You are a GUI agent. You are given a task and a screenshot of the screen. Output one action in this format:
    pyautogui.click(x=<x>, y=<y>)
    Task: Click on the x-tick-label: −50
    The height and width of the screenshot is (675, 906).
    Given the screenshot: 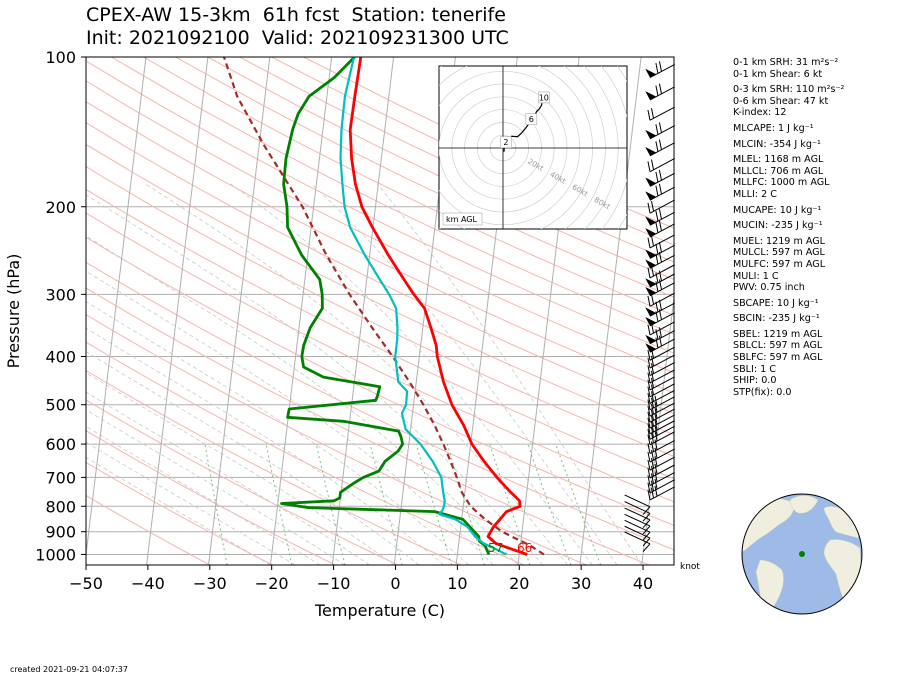 What is the action you would take?
    pyautogui.click(x=86, y=583)
    